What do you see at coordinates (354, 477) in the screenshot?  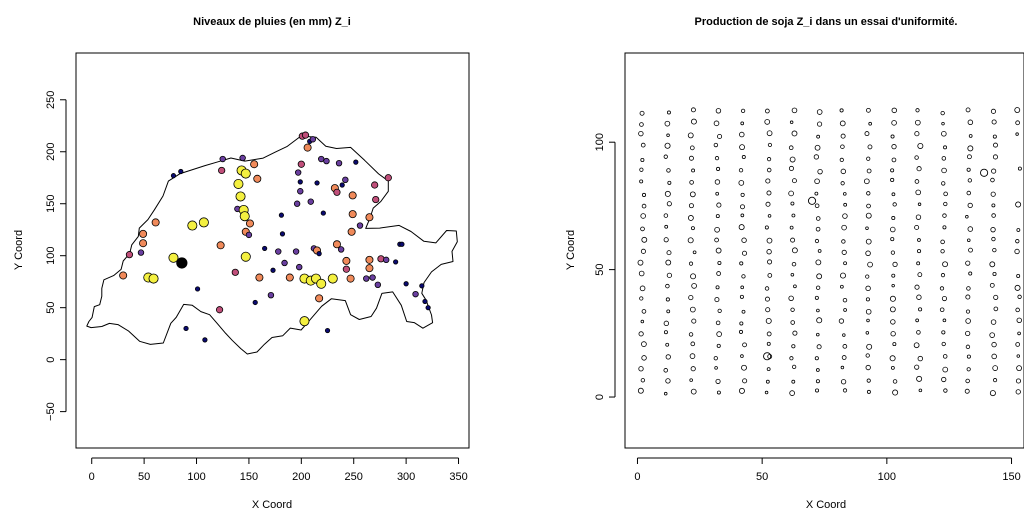 I see `rainfall-x-tick-label: 250` at bounding box center [354, 477].